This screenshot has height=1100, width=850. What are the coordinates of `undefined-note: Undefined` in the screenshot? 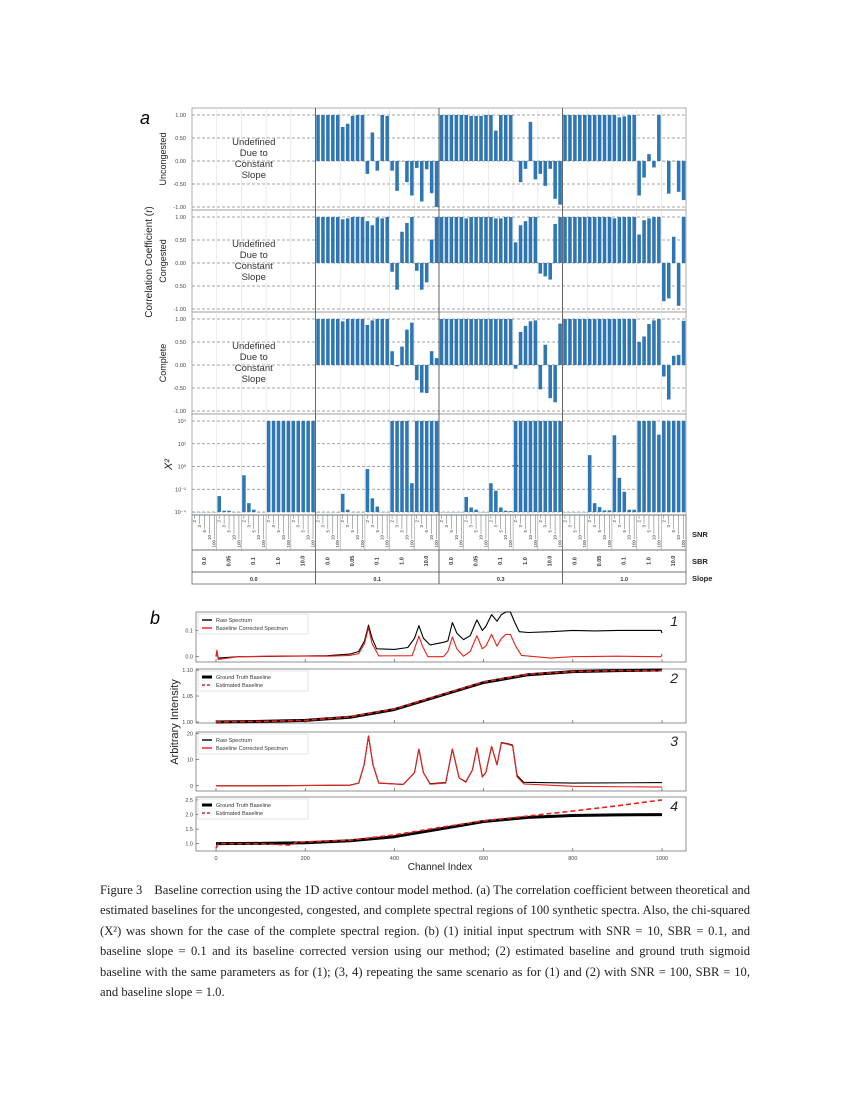 It's located at (253, 346).